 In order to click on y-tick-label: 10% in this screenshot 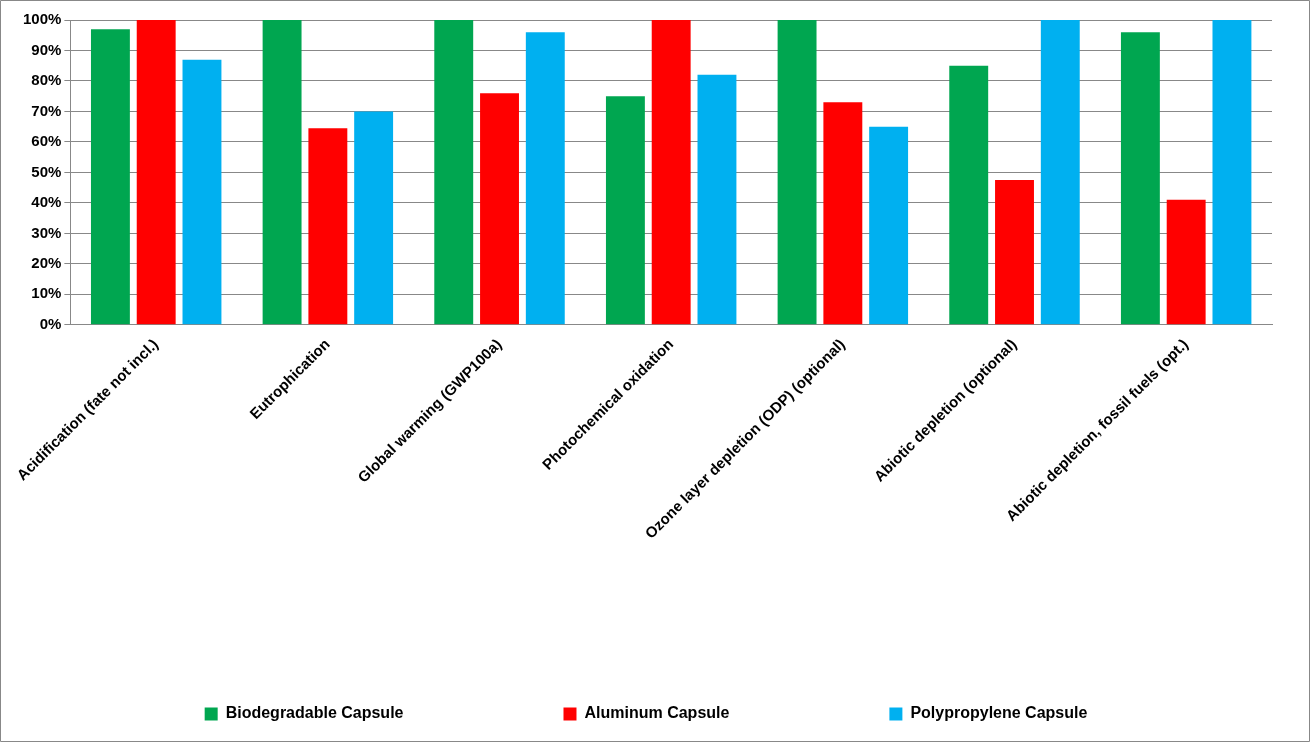, I will do `click(46, 293)`.